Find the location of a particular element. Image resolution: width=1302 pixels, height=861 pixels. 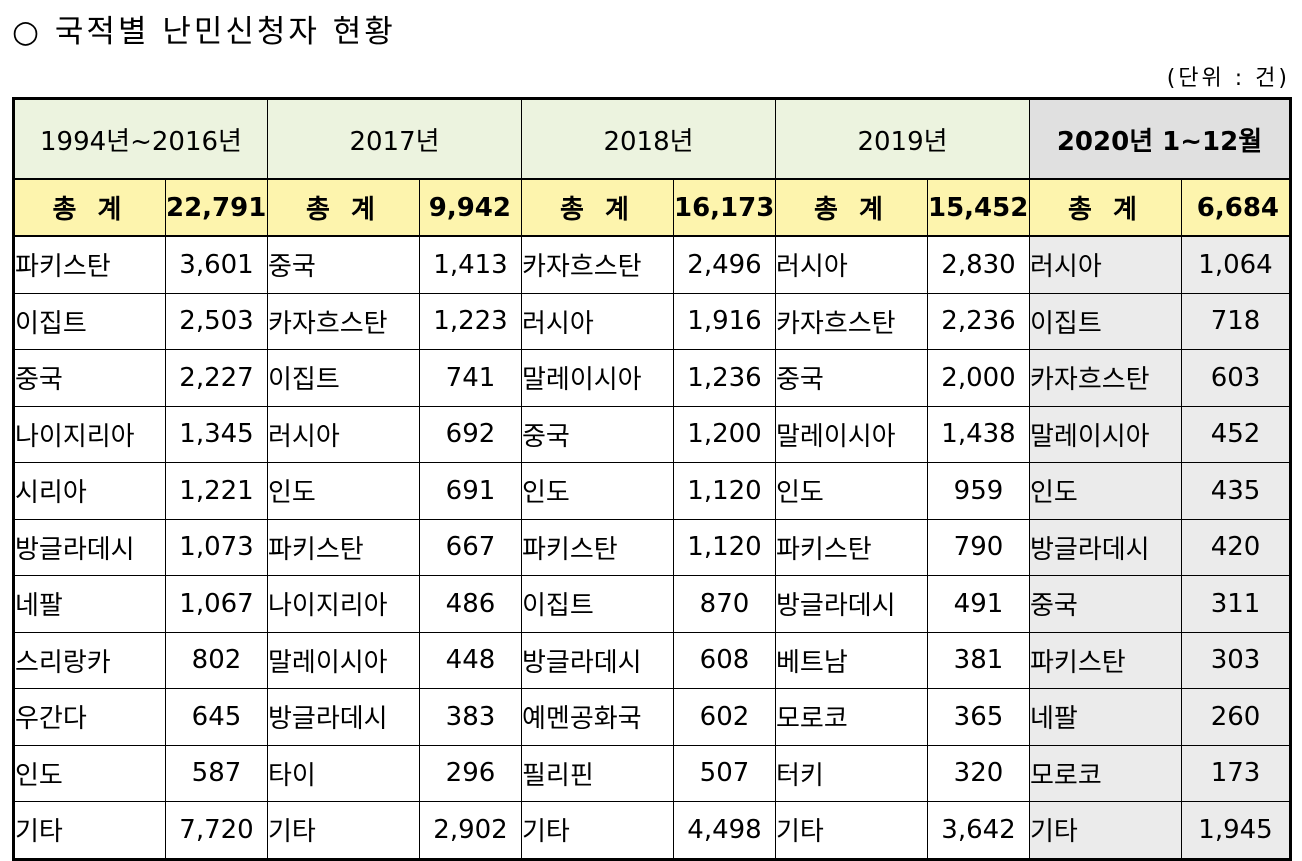

count-cell: 691 is located at coordinates (470, 491).